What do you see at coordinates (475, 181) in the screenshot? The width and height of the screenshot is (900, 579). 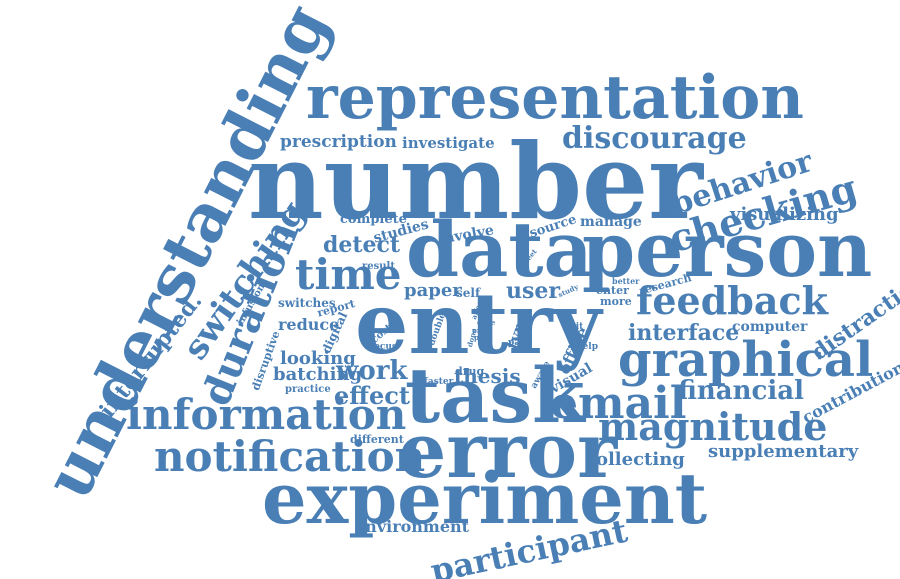 I see `word-number: number` at bounding box center [475, 181].